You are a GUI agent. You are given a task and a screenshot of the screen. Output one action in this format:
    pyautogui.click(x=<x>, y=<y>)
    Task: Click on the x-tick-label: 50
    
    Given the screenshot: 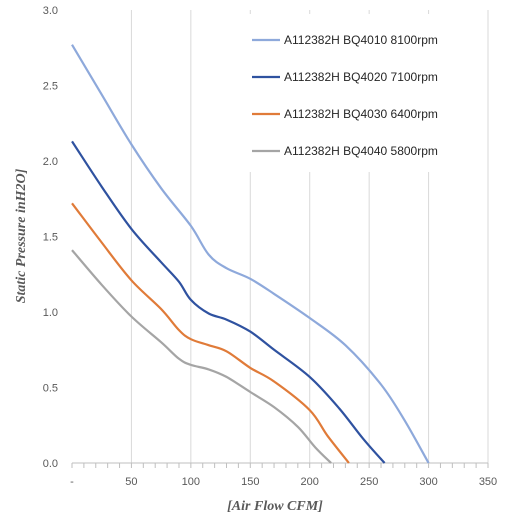 What is the action you would take?
    pyautogui.click(x=131, y=482)
    